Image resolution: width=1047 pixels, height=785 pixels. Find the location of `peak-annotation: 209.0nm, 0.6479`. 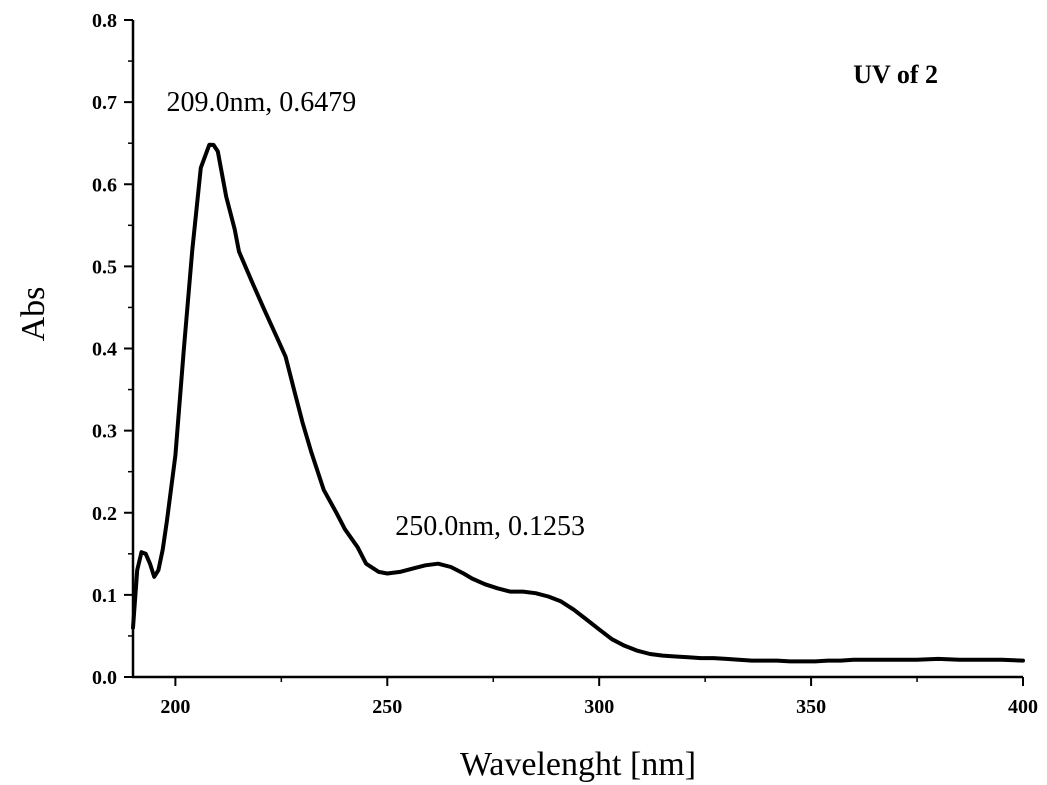

peak-annotation: 209.0nm, 0.6479 is located at coordinates (262, 102).